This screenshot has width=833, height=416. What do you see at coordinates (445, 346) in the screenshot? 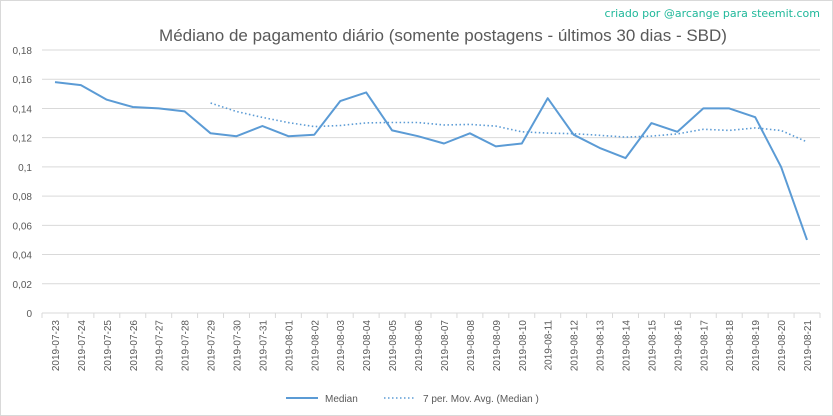
I see `x-tick-label: 2019-08-07` at bounding box center [445, 346].